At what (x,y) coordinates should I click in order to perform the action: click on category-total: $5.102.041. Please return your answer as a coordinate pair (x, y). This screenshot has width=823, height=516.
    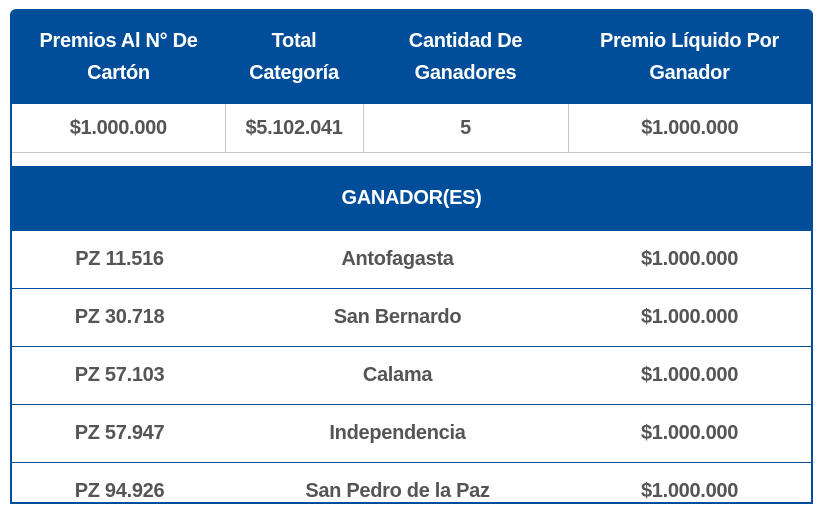
    Looking at the image, I should click on (294, 128).